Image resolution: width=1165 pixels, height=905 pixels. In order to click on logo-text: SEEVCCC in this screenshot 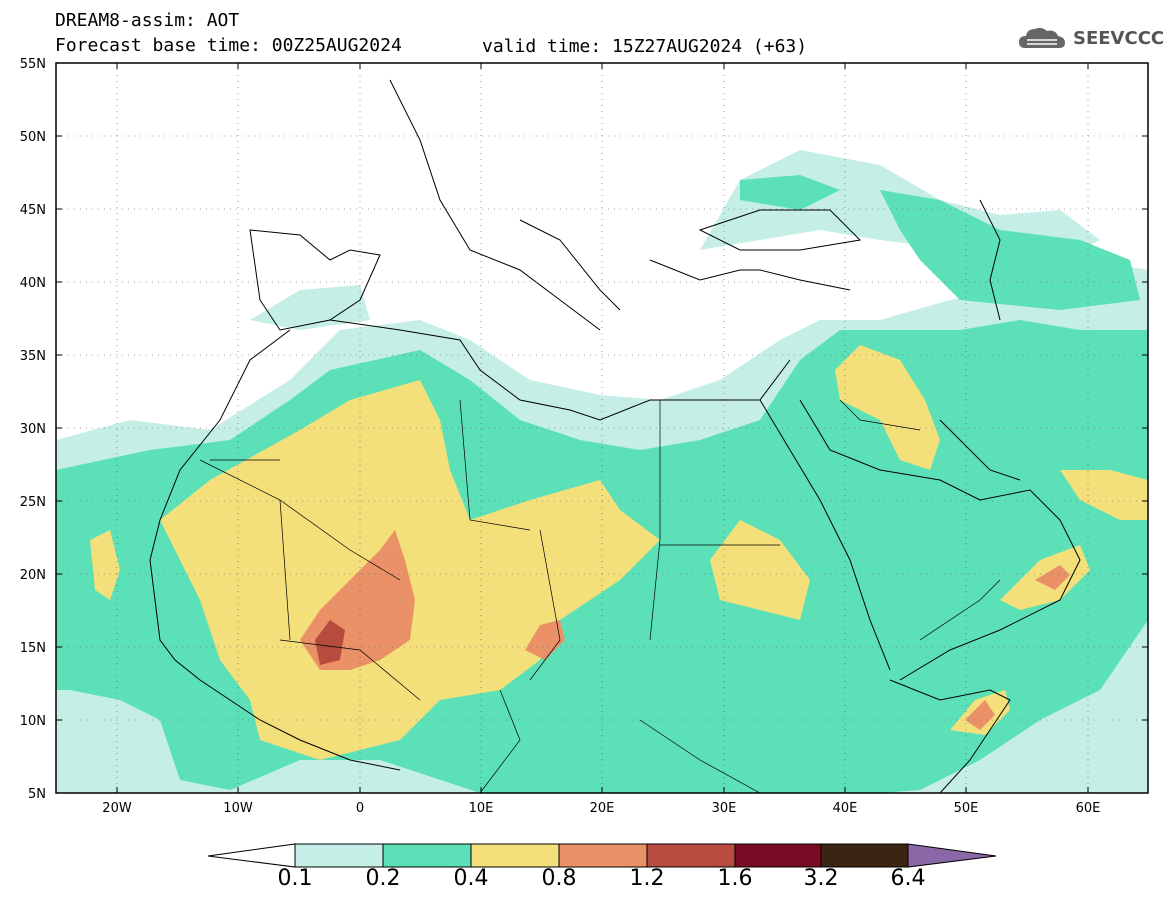, I will do `click(1119, 38)`.